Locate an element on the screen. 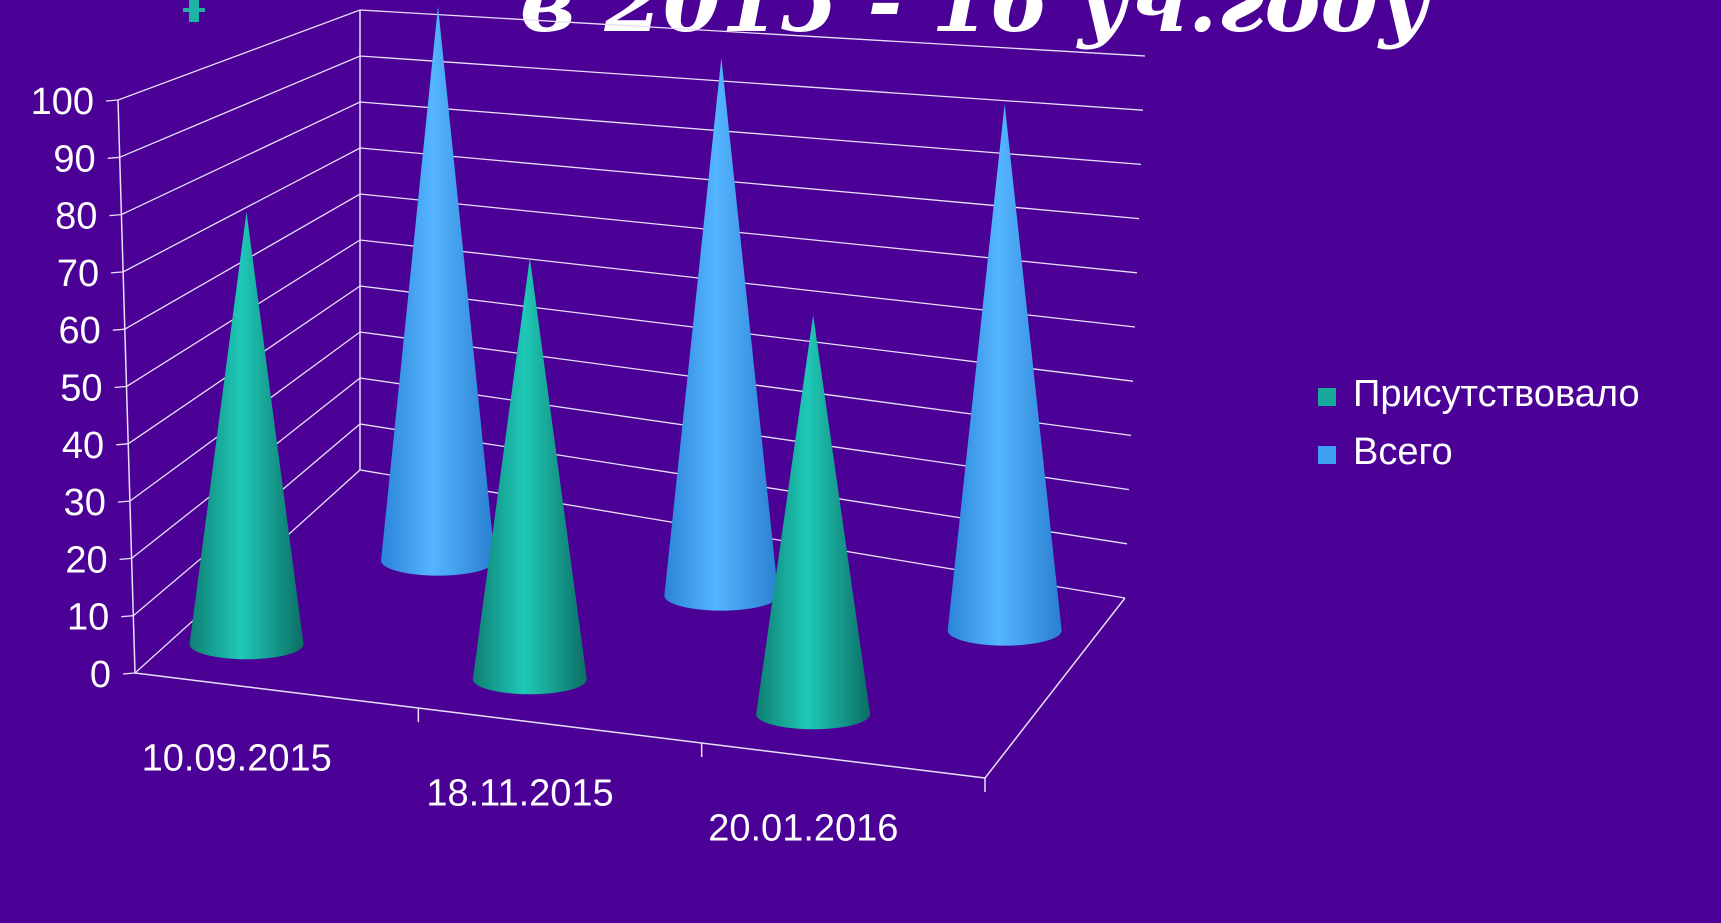 Image resolution: width=1721 pixels, height=923 pixels. y-tick-label: 60 is located at coordinates (80, 331).